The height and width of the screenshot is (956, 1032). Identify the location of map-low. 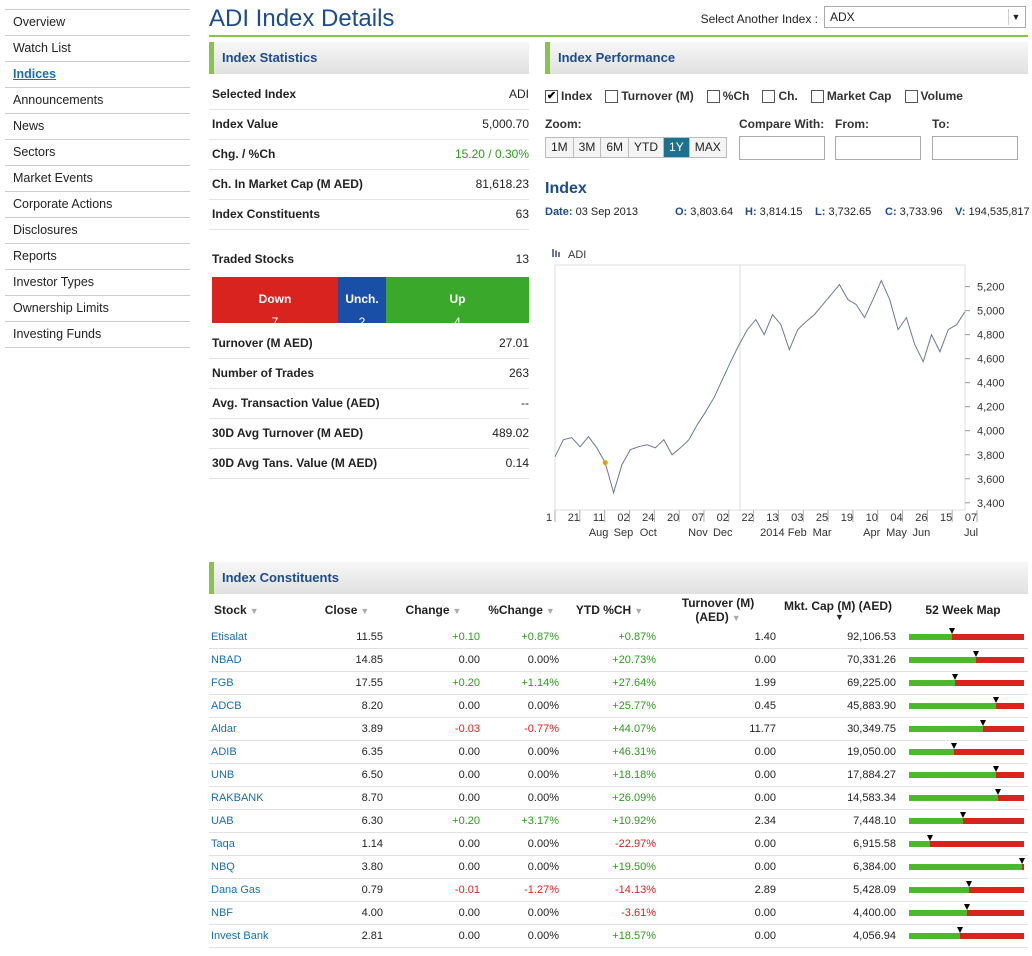
(931, 752).